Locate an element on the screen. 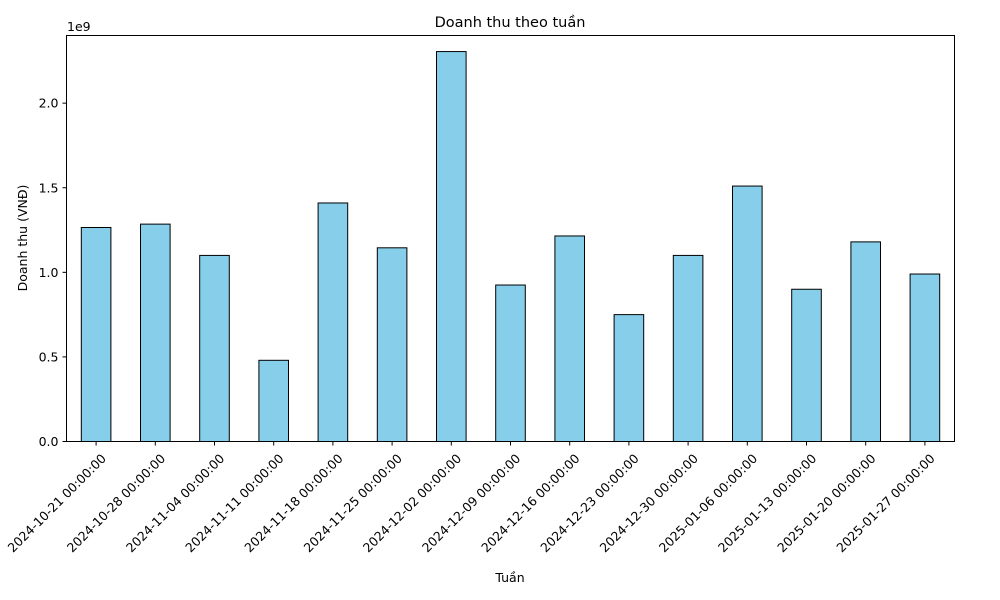 This screenshot has width=1000, height=600. x-tick-label-13: 2025-01-20 00:00:00 is located at coordinates (826, 503).